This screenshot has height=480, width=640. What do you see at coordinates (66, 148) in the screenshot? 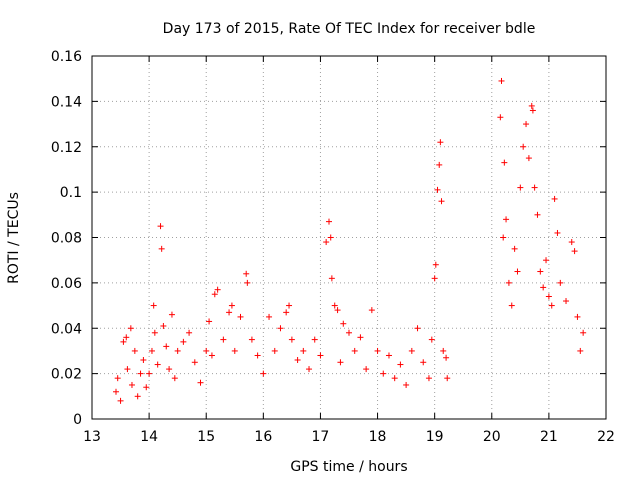
I see `y-tick-label: 0.12` at bounding box center [66, 148].